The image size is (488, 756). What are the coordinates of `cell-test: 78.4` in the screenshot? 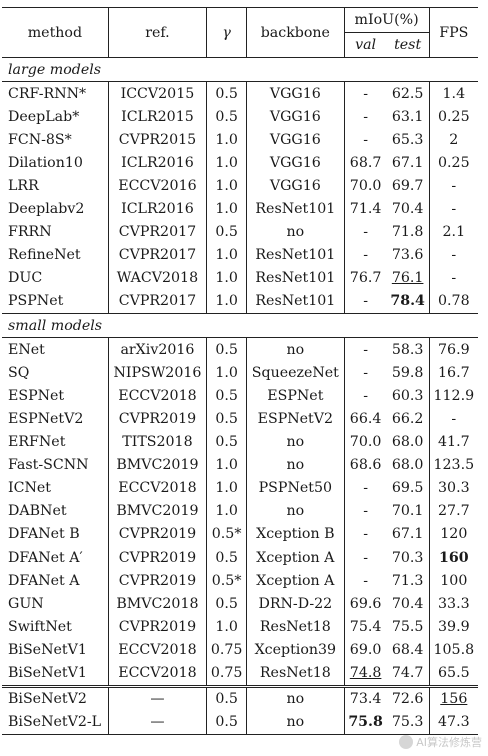 It's located at (408, 301).